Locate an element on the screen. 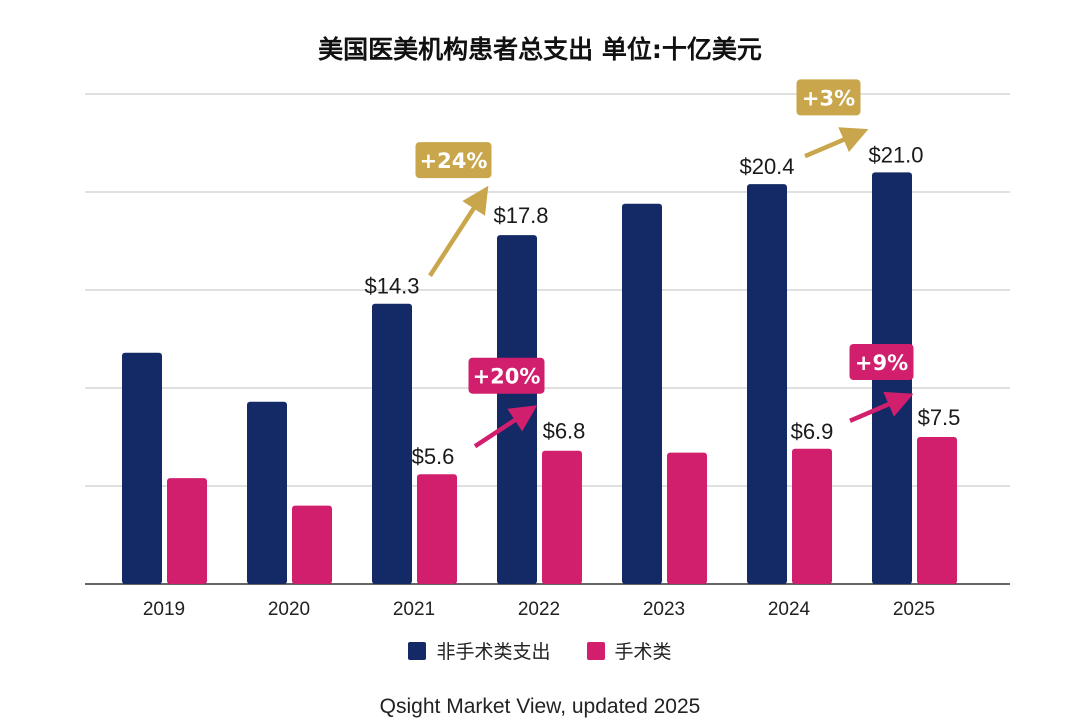 The height and width of the screenshot is (722, 1080). legend-label-nonsurgical: 非手术类支出 is located at coordinates (493, 652).